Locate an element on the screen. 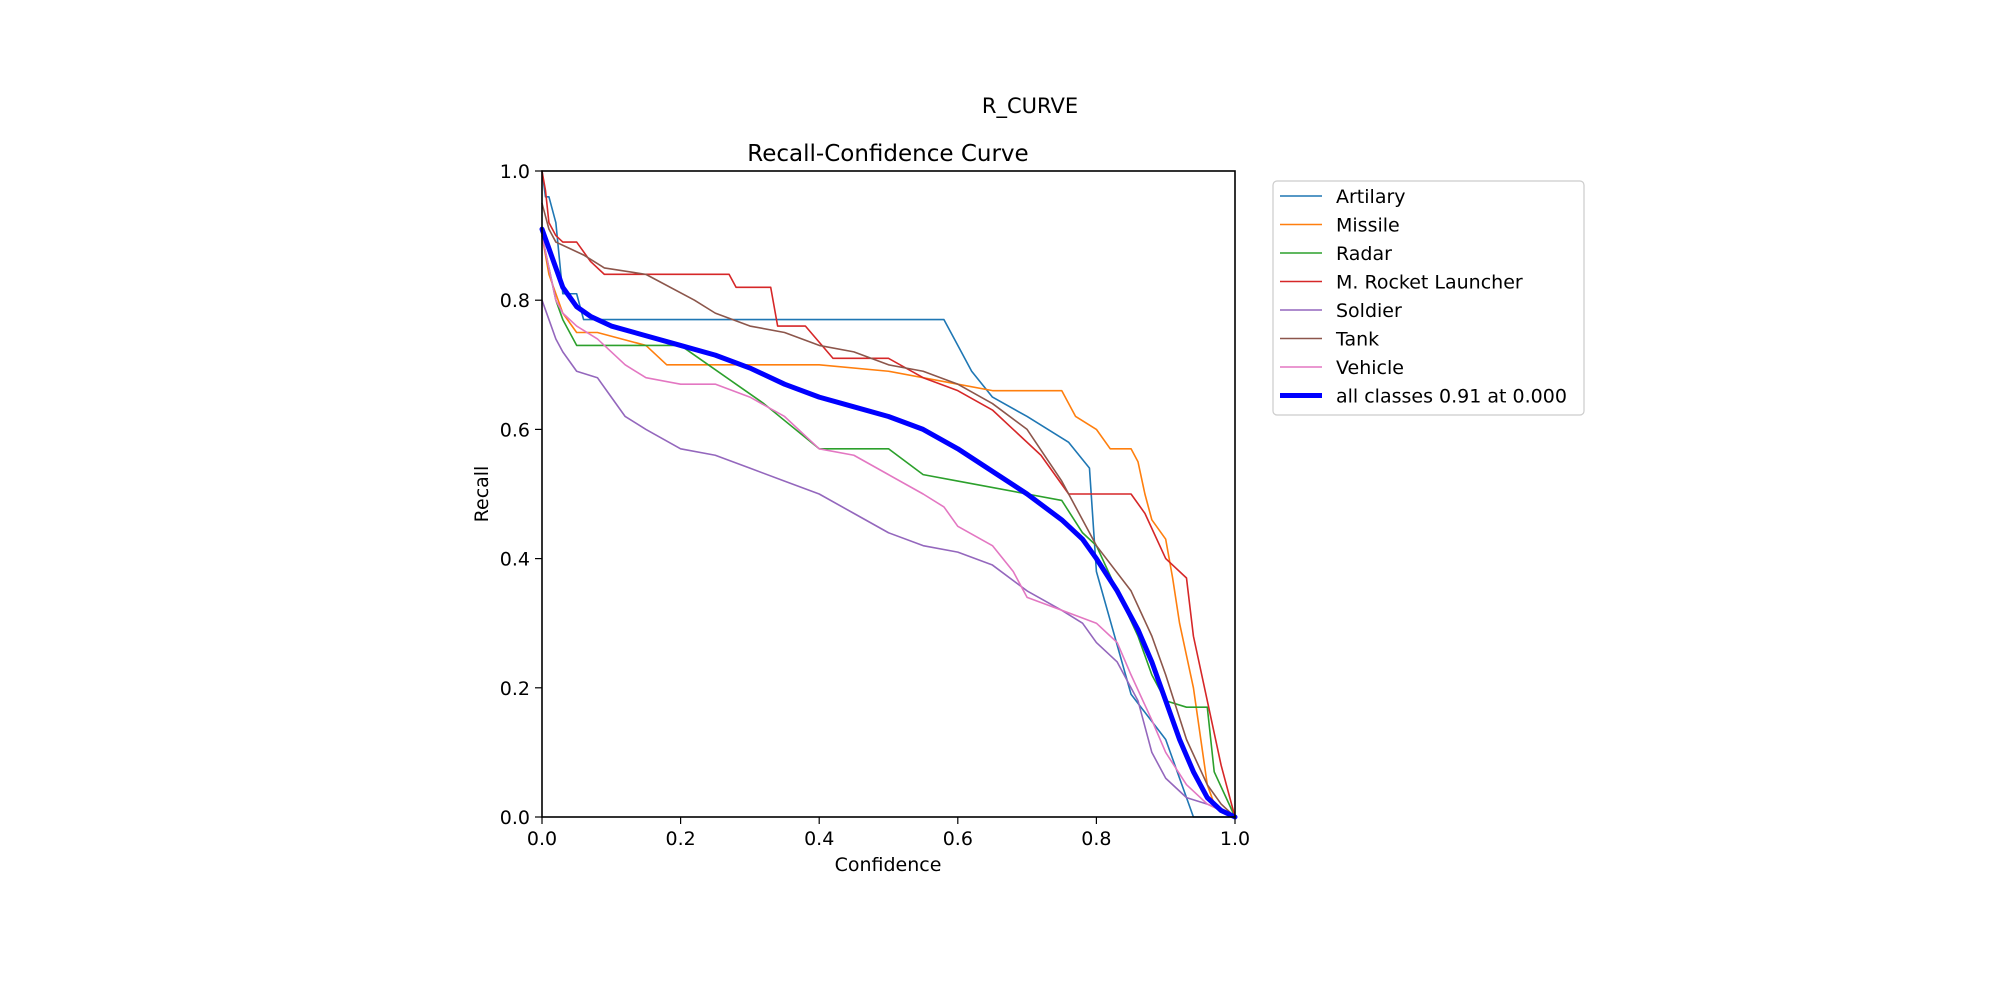  x-tick-label: 0.0 is located at coordinates (542, 839).